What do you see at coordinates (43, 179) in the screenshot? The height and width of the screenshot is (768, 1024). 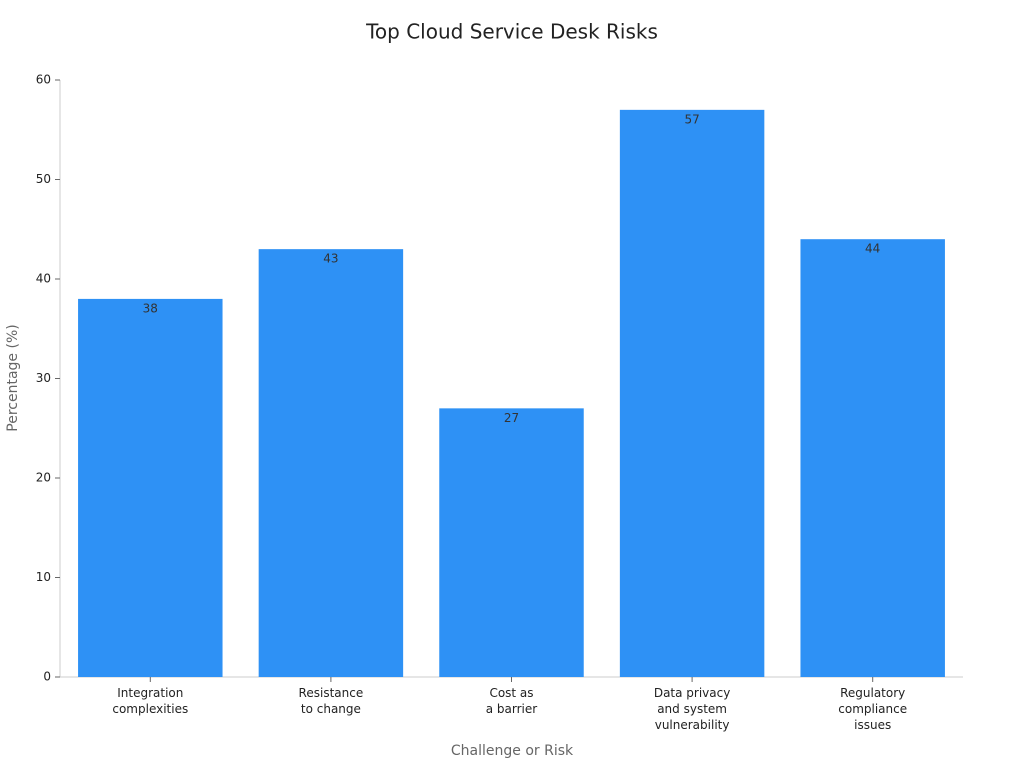 I see `y-tick-label: 50` at bounding box center [43, 179].